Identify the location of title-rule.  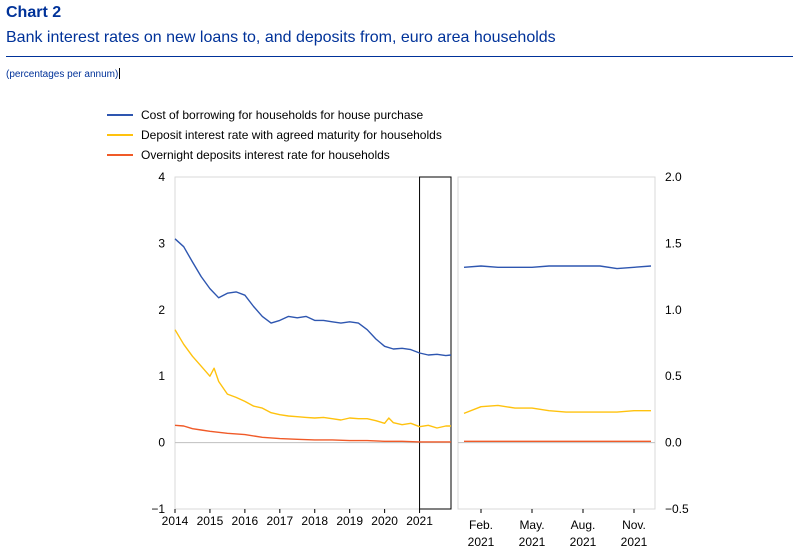
(399, 56).